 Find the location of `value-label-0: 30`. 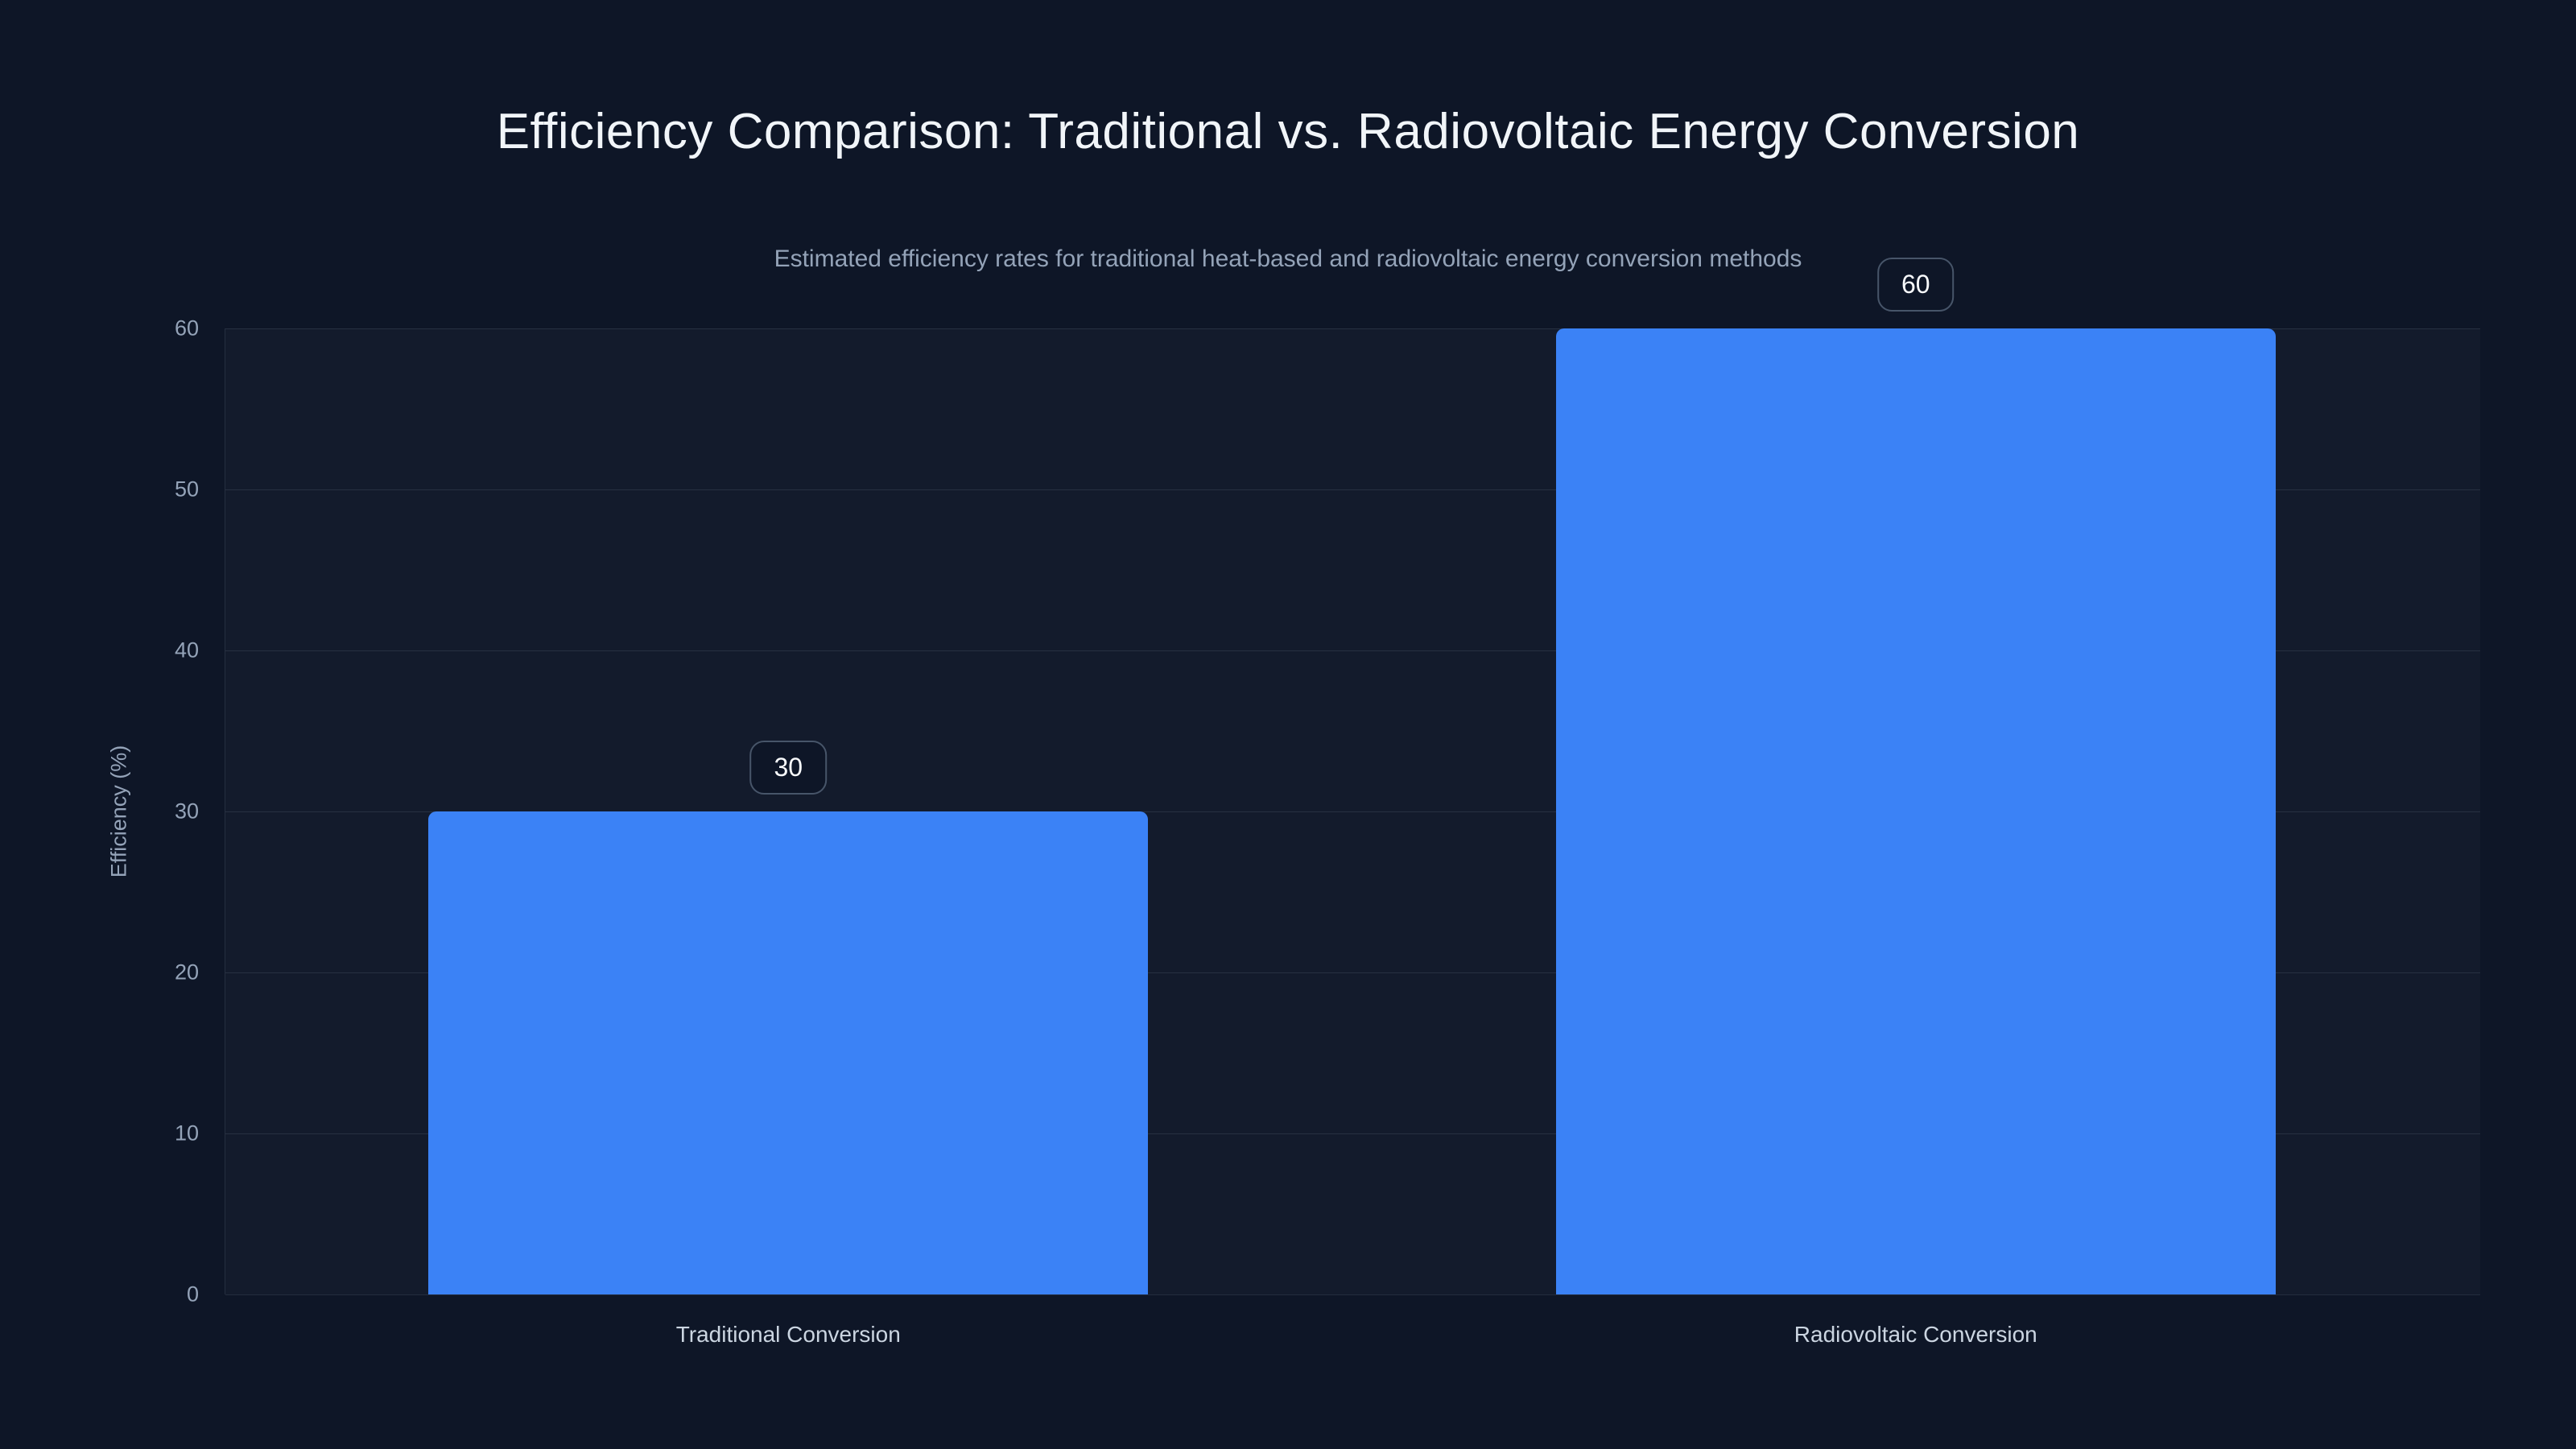

value-label-0: 30 is located at coordinates (788, 768).